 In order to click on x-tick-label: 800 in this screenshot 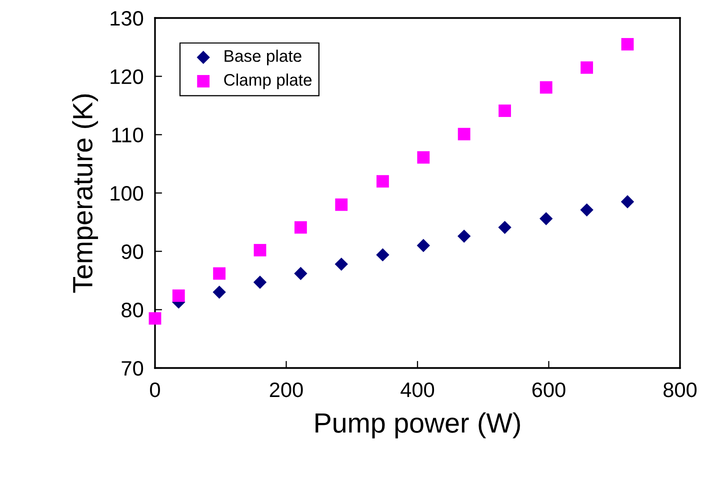, I will do `click(680, 390)`.